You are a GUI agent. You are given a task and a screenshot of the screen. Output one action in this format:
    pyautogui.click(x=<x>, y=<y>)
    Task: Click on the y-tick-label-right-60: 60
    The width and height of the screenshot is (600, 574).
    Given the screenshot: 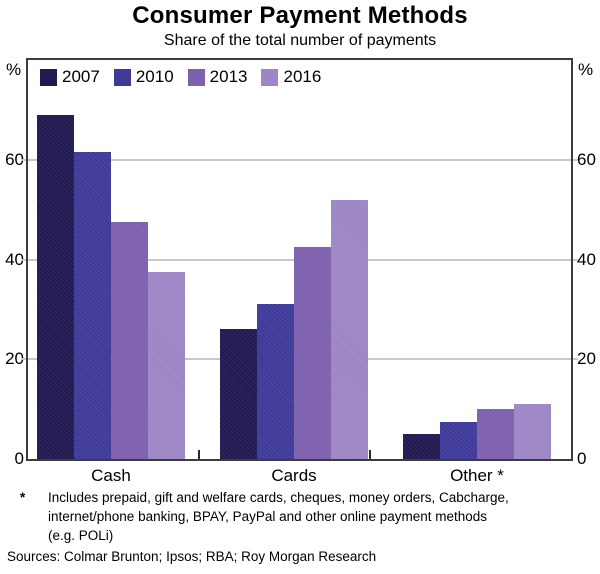 What is the action you would take?
    pyautogui.click(x=586, y=159)
    